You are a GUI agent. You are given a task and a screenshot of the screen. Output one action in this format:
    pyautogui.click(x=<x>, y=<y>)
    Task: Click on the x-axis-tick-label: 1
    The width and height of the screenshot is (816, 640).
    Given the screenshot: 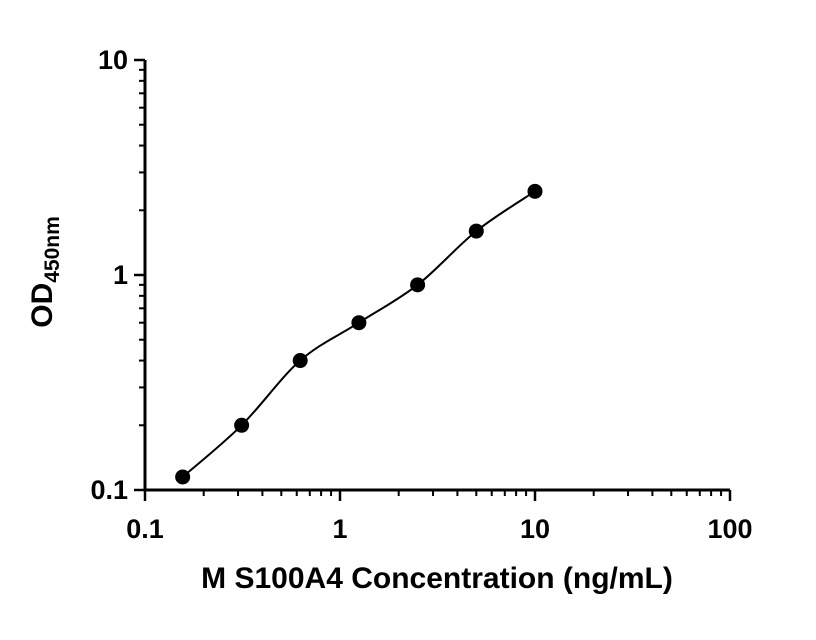 What is the action you would take?
    pyautogui.click(x=339, y=529)
    